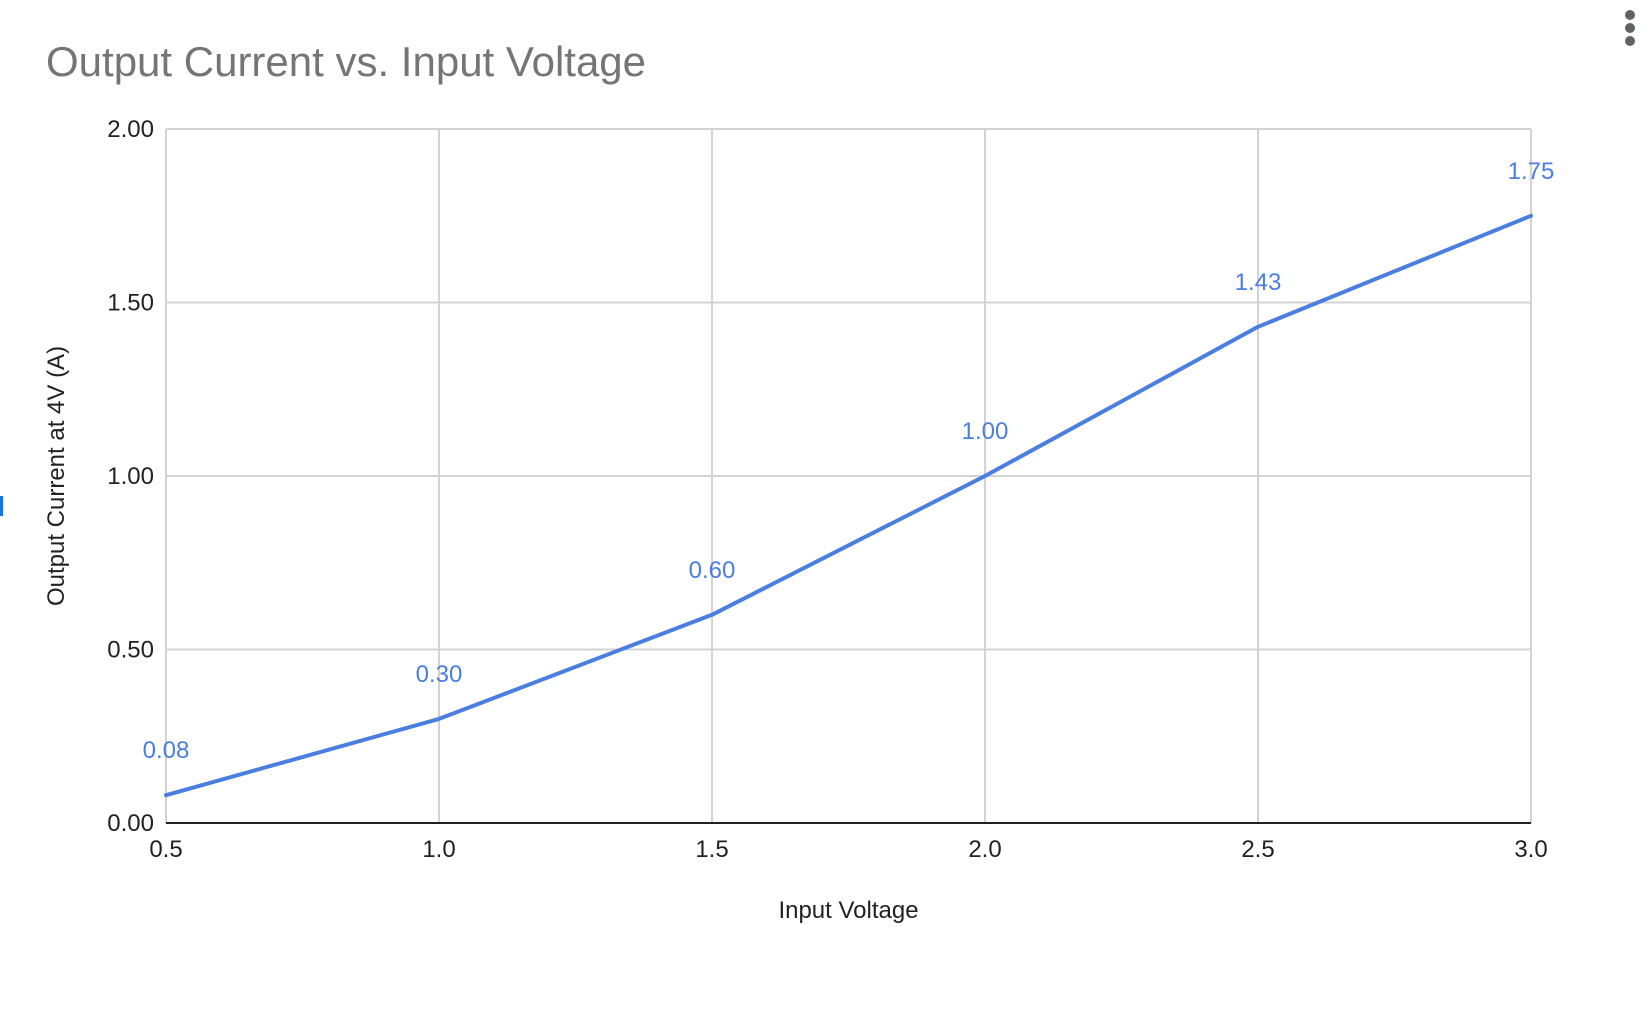  What do you see at coordinates (1257, 849) in the screenshot?
I see `x-tick-label: 2.5` at bounding box center [1257, 849].